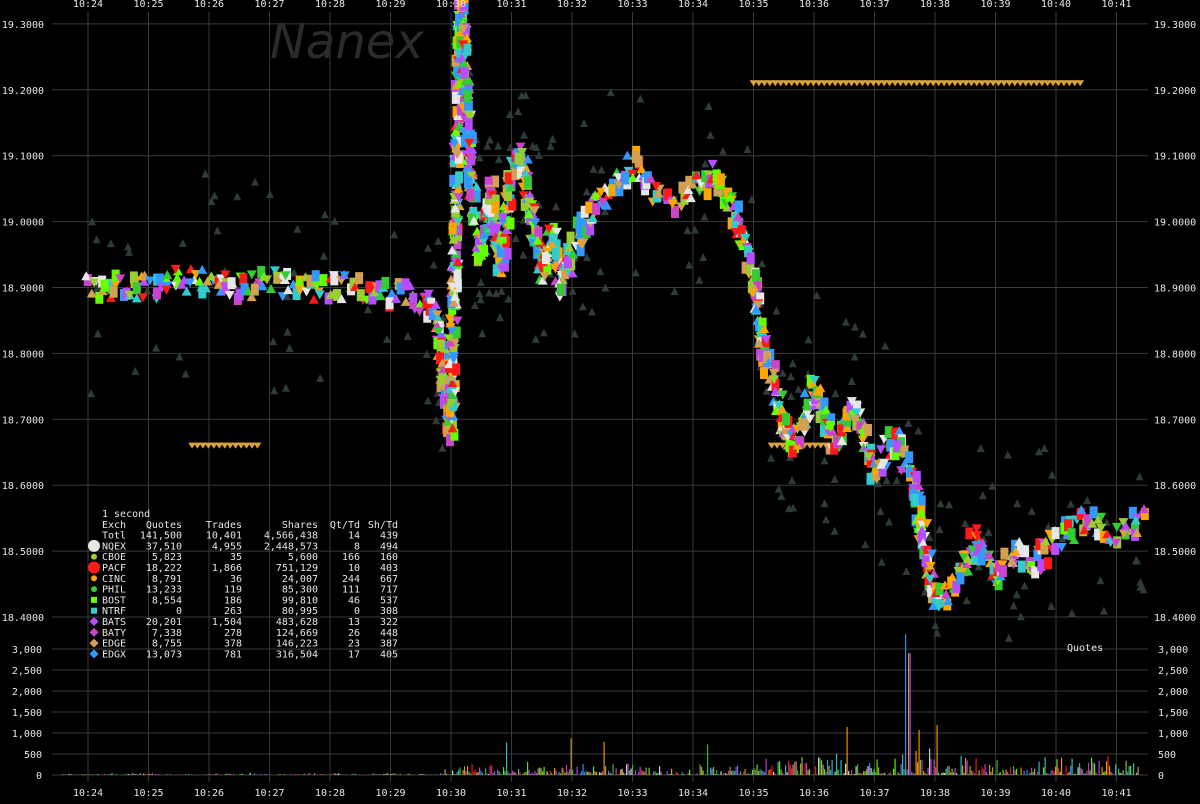 Image resolution: width=1200 pixels, height=804 pixels. I want to click on legend-value: 439, so click(389, 536).